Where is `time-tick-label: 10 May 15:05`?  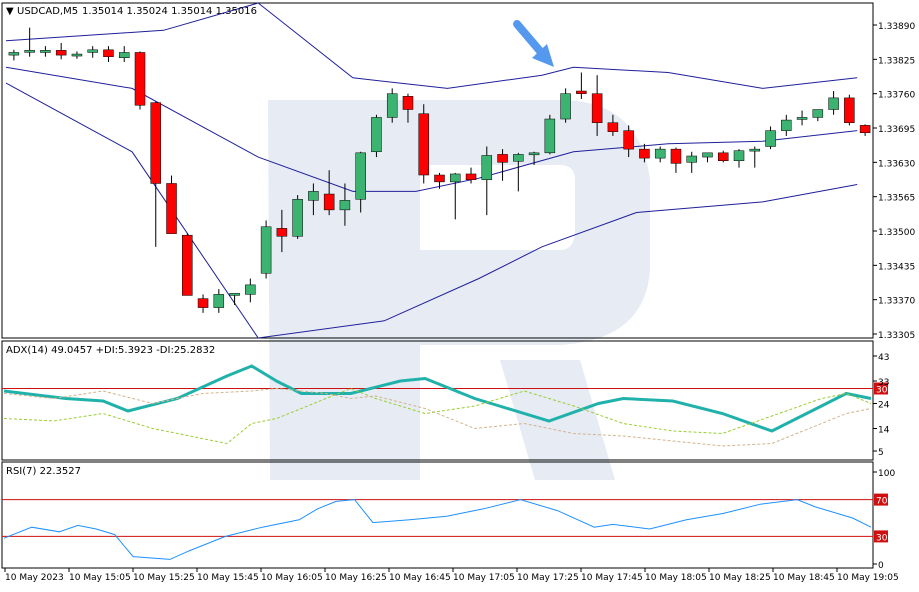 time-tick-label: 10 May 15:05 is located at coordinates (100, 578).